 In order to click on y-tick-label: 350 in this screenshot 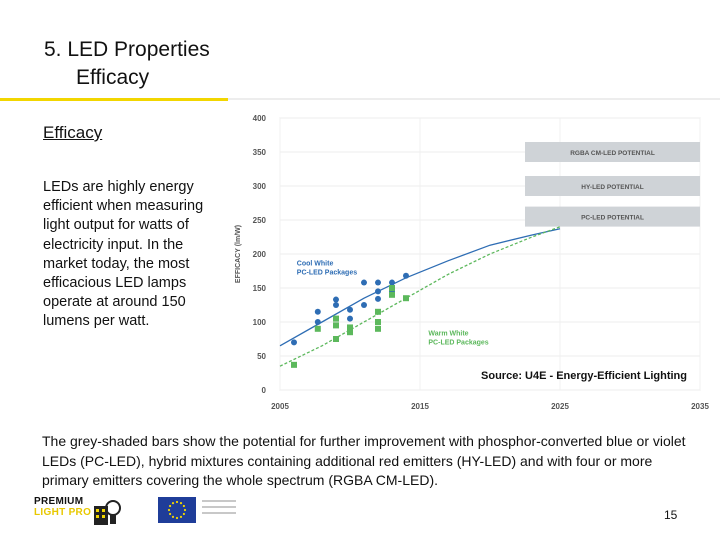, I will do `click(260, 152)`.